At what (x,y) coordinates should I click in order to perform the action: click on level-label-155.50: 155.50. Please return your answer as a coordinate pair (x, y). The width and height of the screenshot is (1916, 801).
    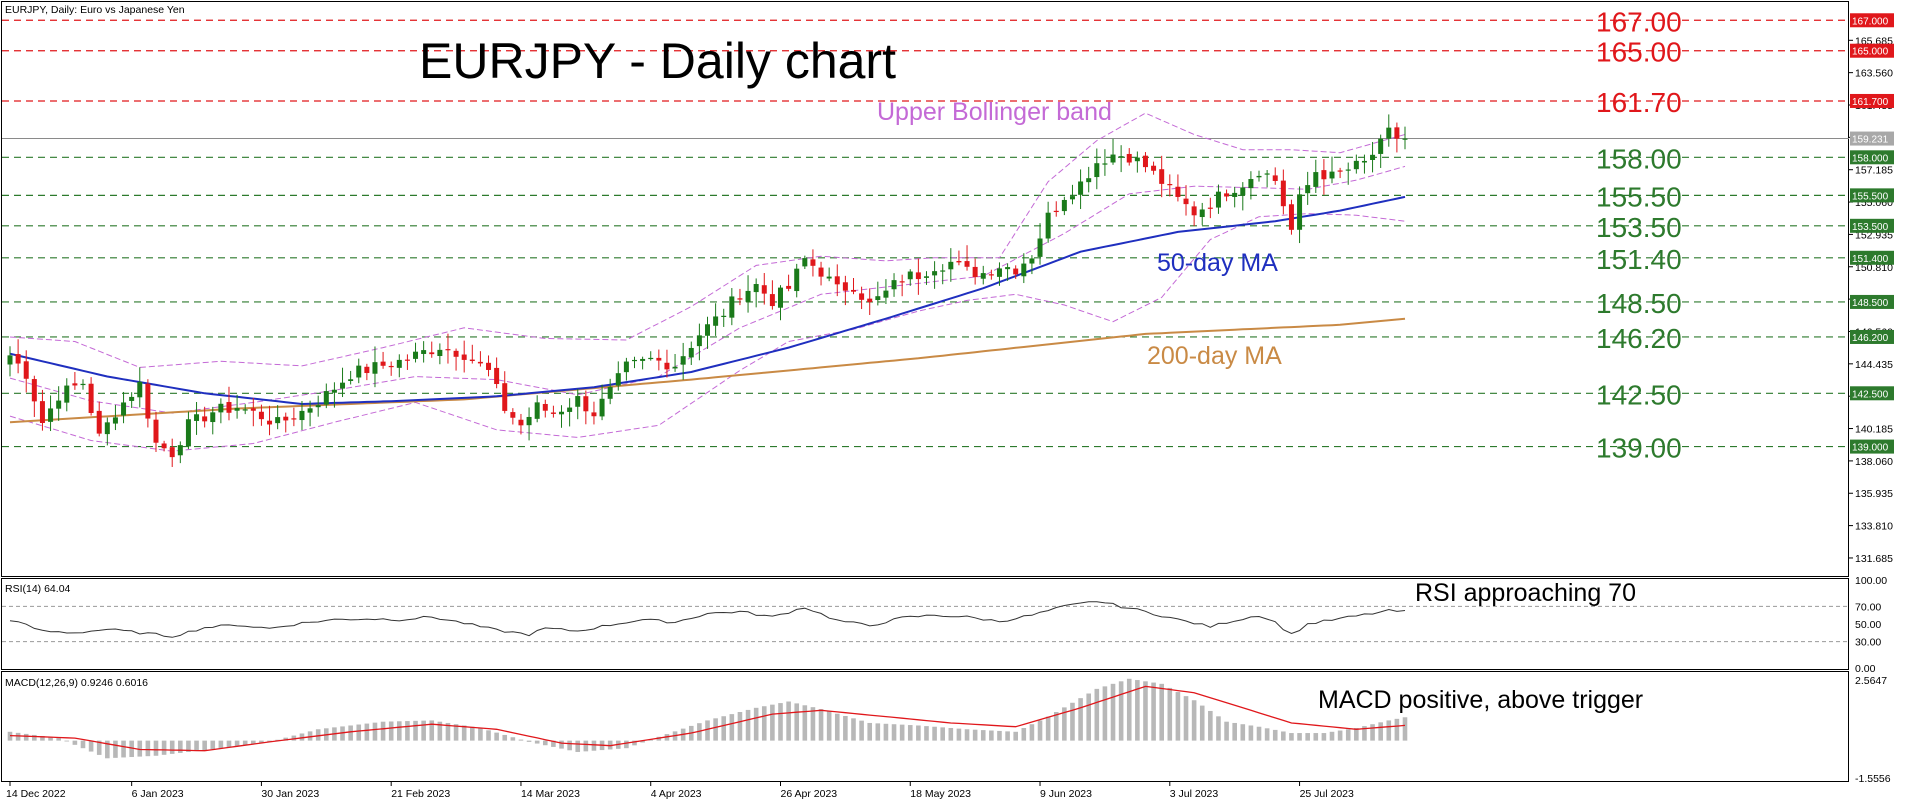
    Looking at the image, I should click on (1639, 196).